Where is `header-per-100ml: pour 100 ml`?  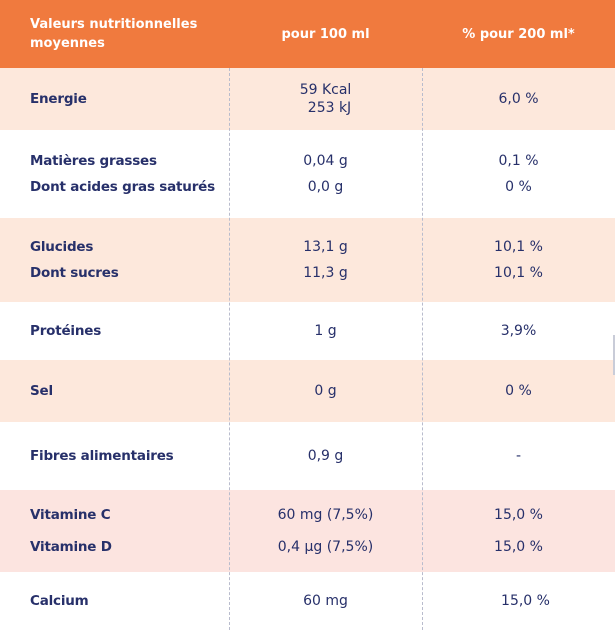 header-per-100ml: pour 100 ml is located at coordinates (325, 34).